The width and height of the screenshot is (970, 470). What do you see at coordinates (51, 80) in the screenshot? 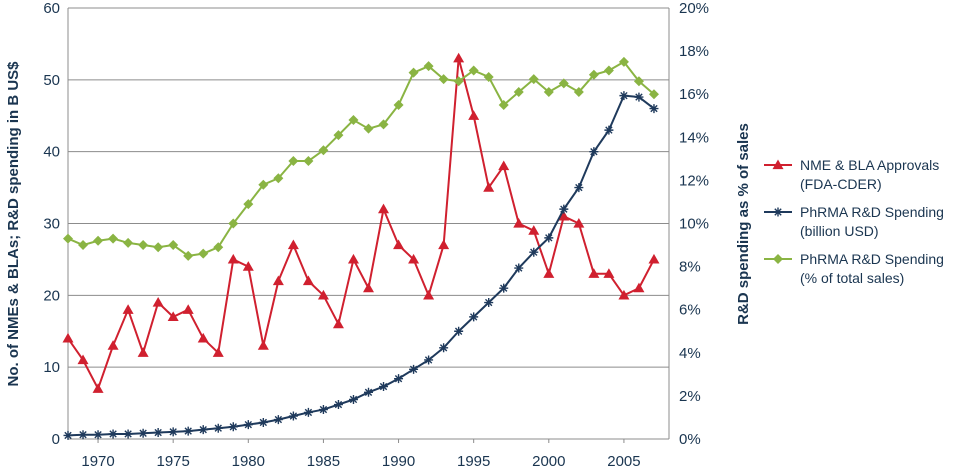
I see `y-tick-label: 50` at bounding box center [51, 80].